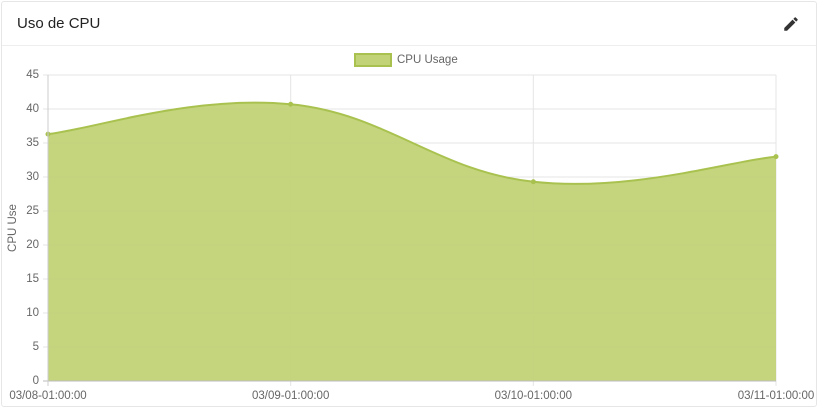 The width and height of the screenshot is (818, 407). What do you see at coordinates (47, 396) in the screenshot?
I see `x-tick-label: 03/08-01:00:00` at bounding box center [47, 396].